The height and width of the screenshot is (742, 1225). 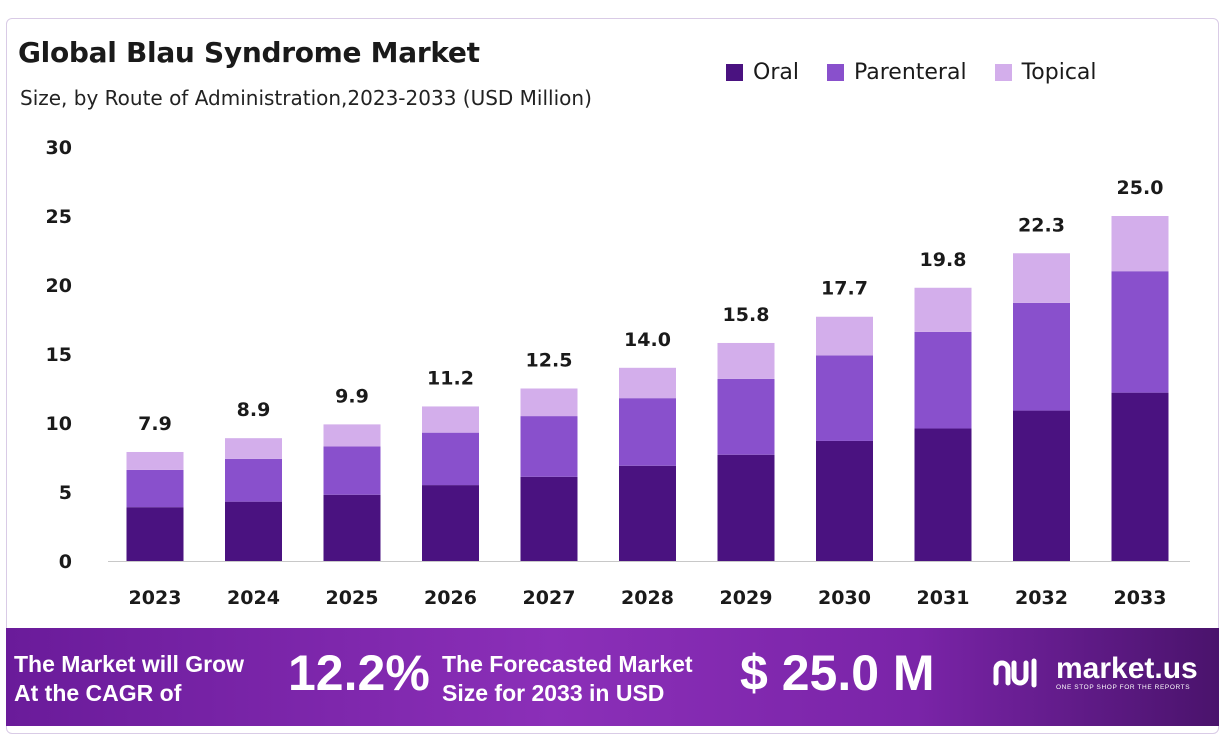 I want to click on x-tick-label: 2023, so click(x=155, y=598).